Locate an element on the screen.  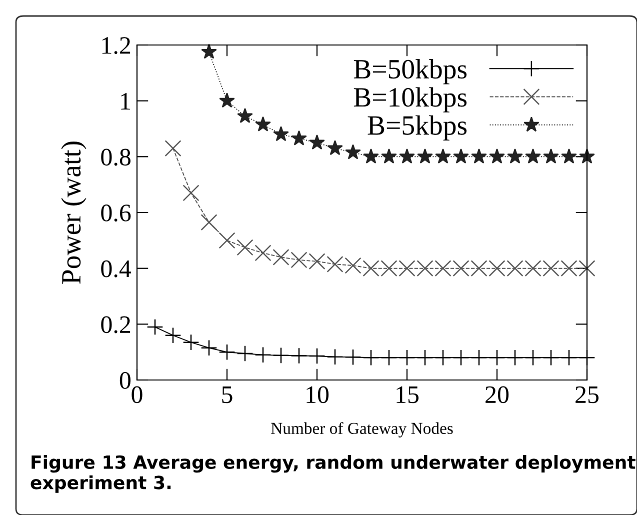
caption: Figure 13 Average energy, random underwater deployment experiment 3. is located at coordinates (333, 474).